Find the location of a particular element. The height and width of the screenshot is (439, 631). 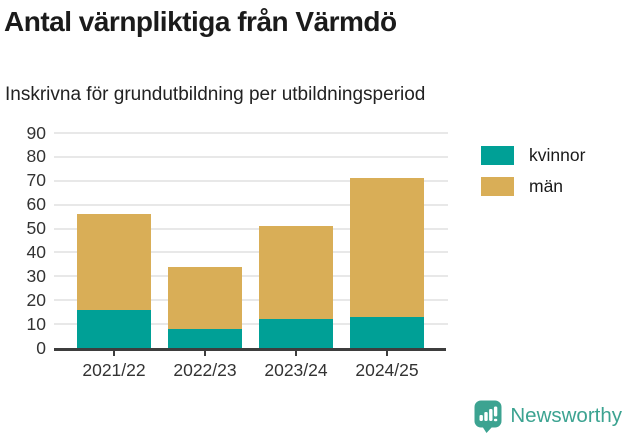

x-tick-label-2021-22: 2021/22 is located at coordinates (114, 370).